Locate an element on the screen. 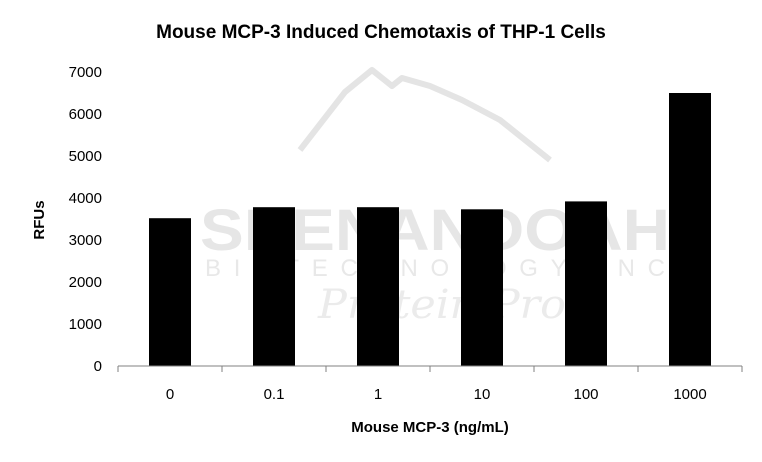 The image size is (762, 462). x-tick-label: 1 is located at coordinates (378, 394).